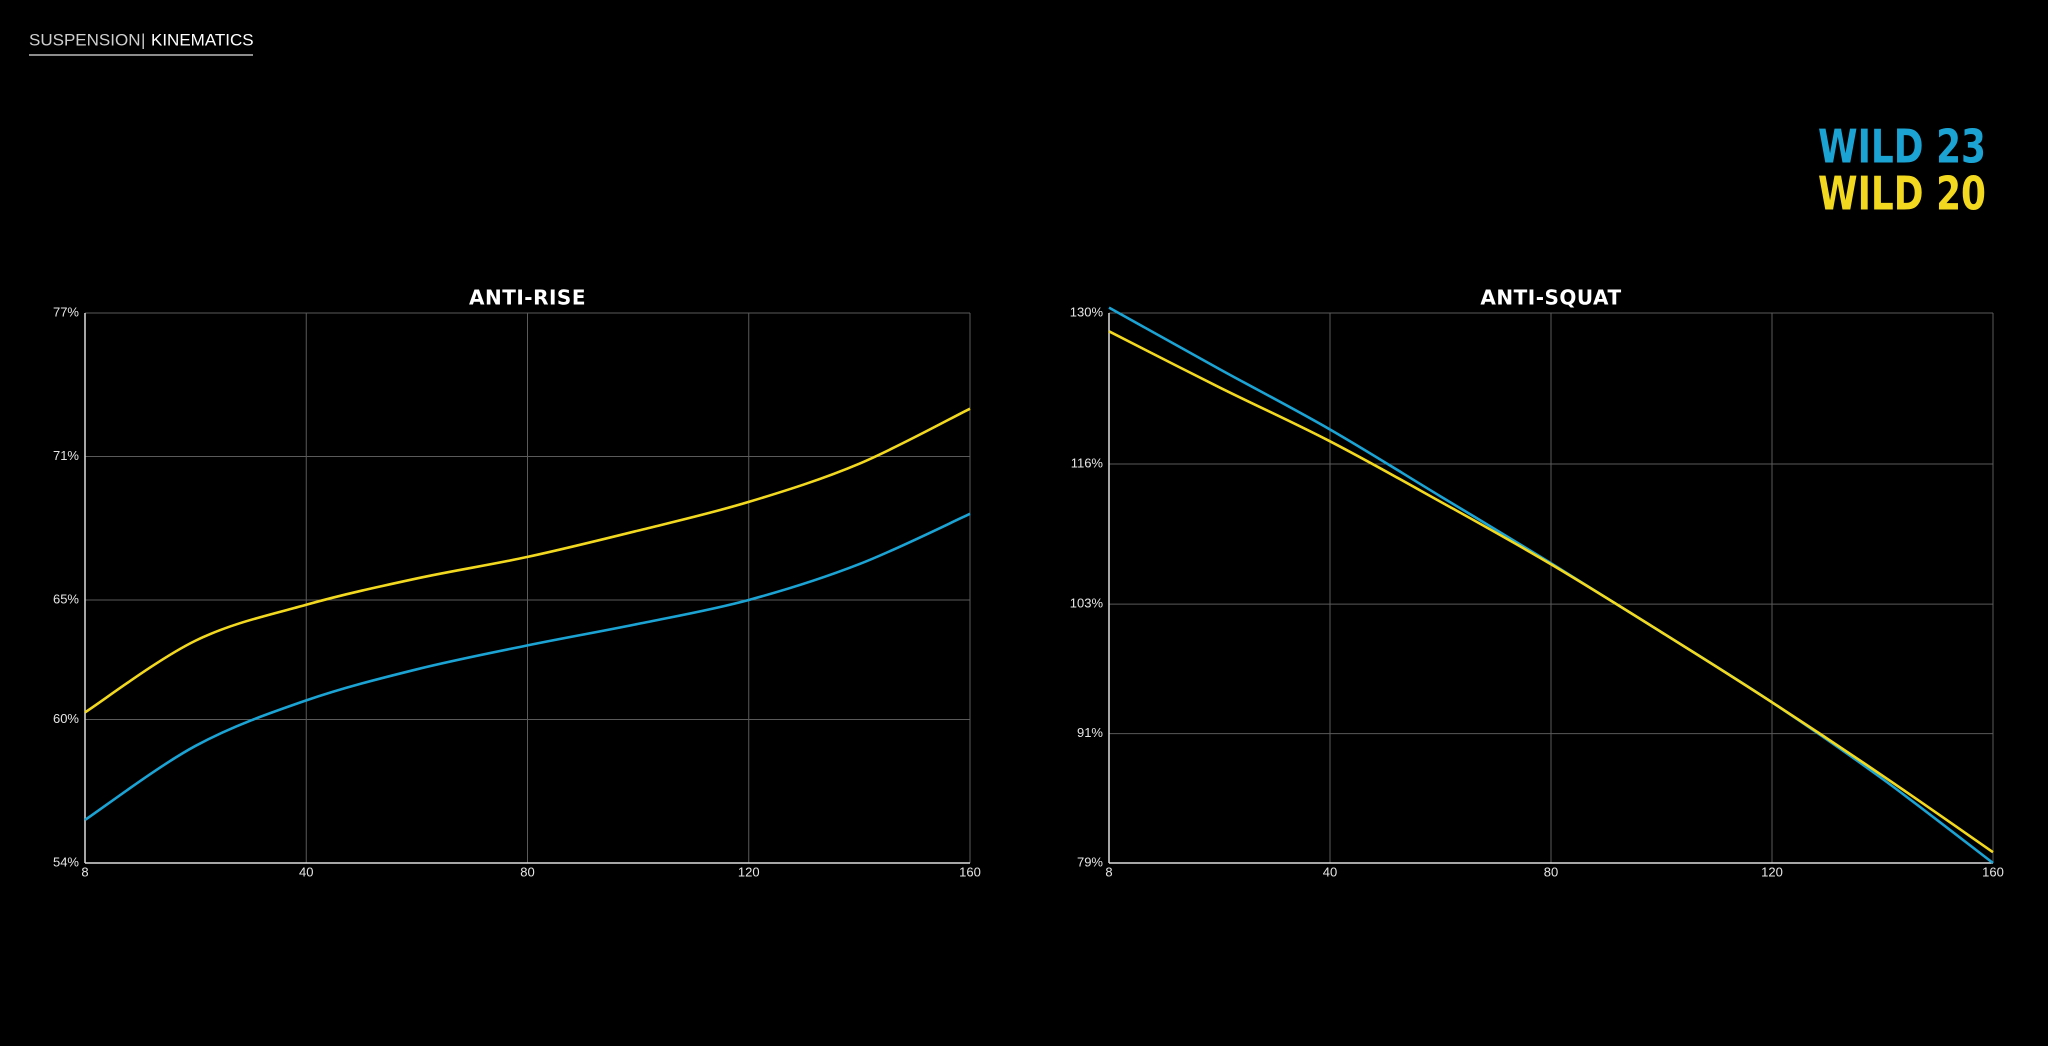 The width and height of the screenshot is (2048, 1046). What do you see at coordinates (66, 718) in the screenshot?
I see `y-tick-label: 60%` at bounding box center [66, 718].